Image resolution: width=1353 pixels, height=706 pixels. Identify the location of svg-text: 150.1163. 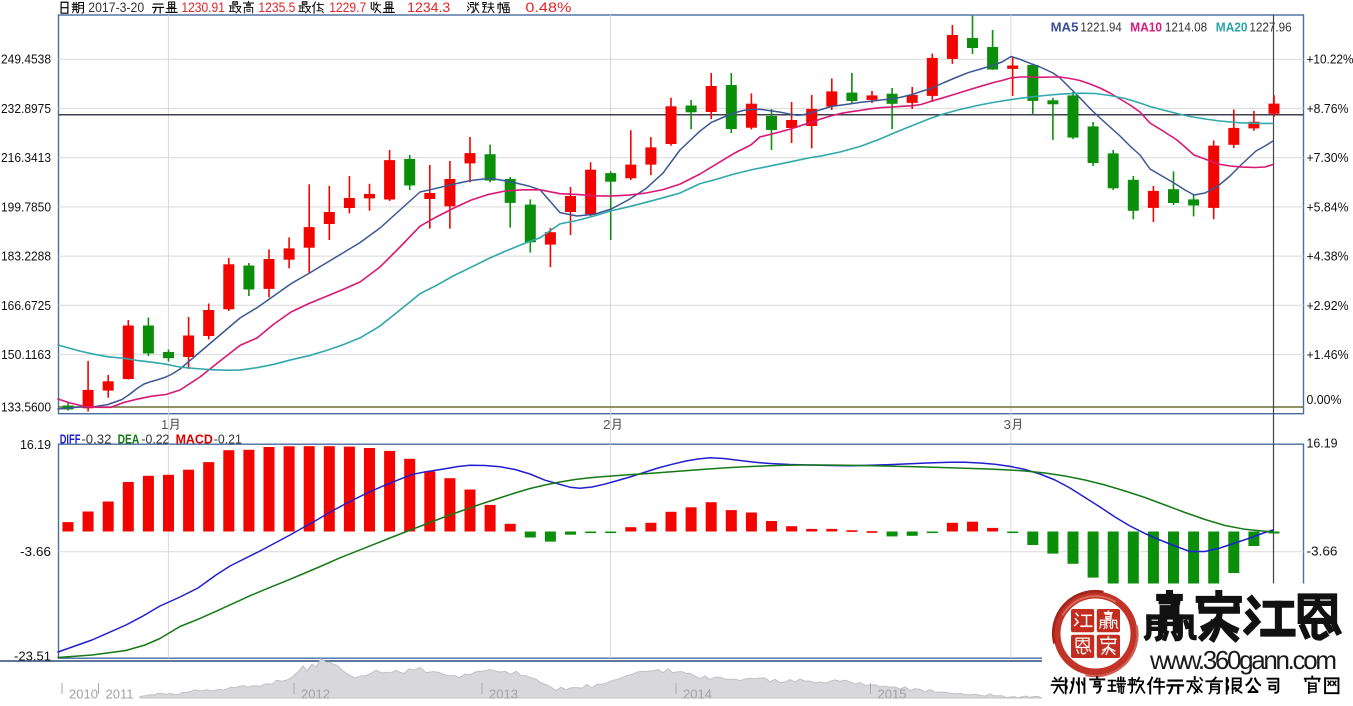
(26, 354).